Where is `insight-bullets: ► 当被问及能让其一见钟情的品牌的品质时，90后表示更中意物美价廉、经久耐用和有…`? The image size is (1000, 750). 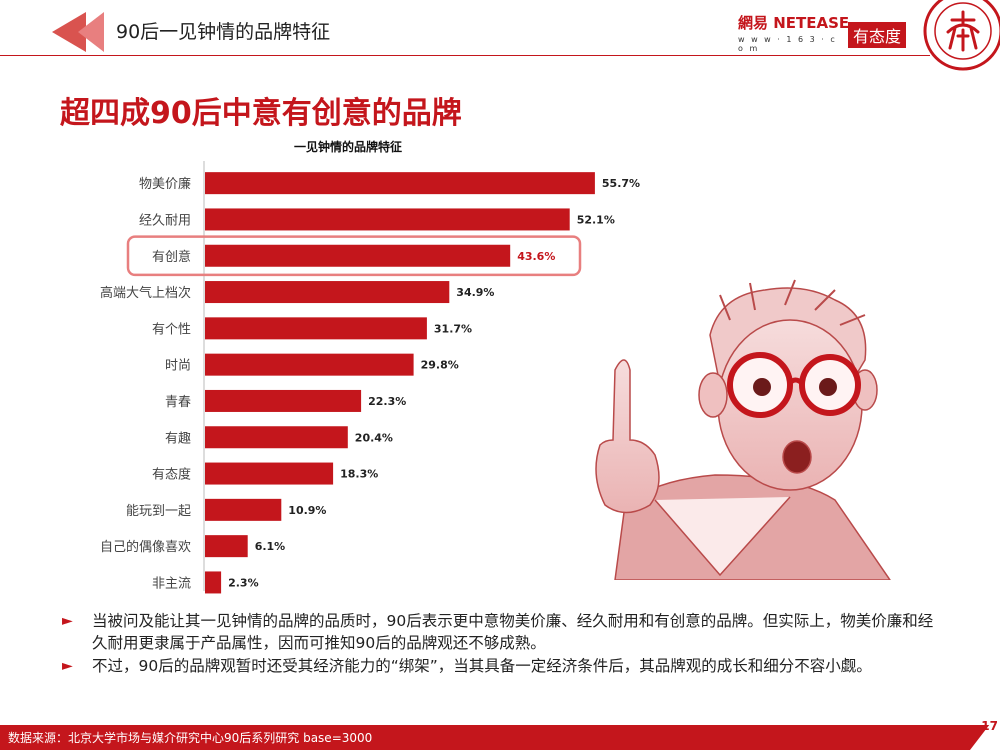 insight-bullets: ► 当被问及能让其一见钟情的品牌的品质时，90后表示更中意物美价廉、经久耐用和有… is located at coordinates (502, 644).